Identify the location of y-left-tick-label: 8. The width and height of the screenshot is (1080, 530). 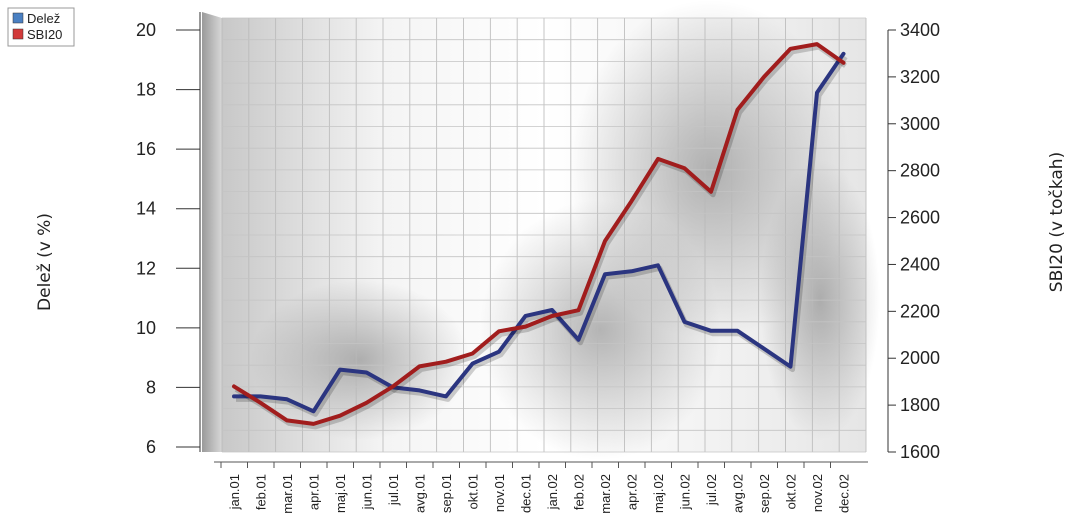
(151, 387).